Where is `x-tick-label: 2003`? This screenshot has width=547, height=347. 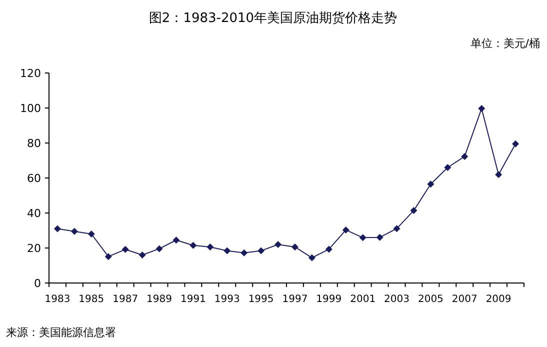 x-tick-label: 2003 is located at coordinates (397, 299).